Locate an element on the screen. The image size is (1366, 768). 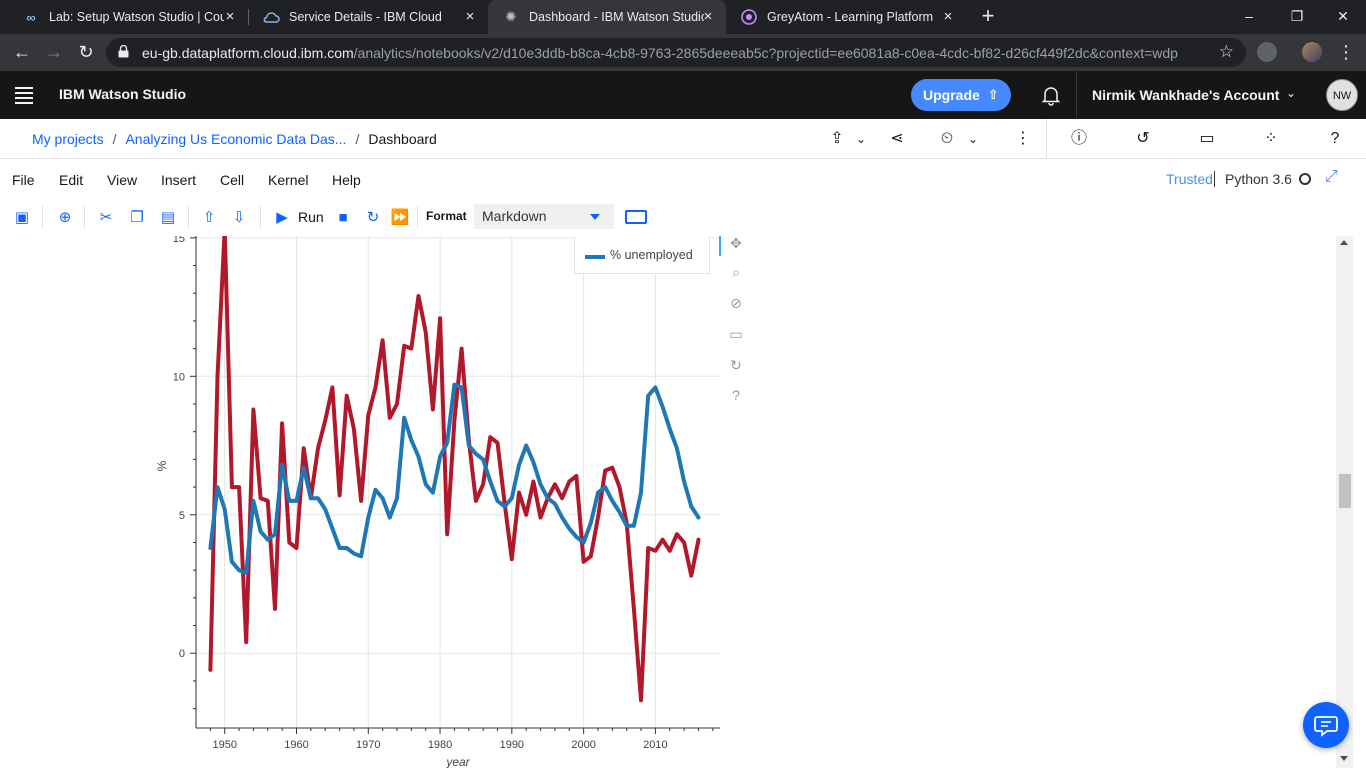
browser-tab-lab: ∞ Lab: Setup Watson Studio | Cours × is located at coordinates (128, 17).